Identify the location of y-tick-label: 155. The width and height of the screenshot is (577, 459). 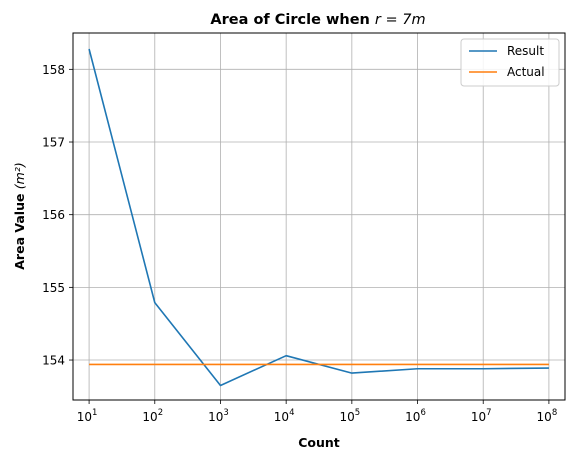
(53, 288).